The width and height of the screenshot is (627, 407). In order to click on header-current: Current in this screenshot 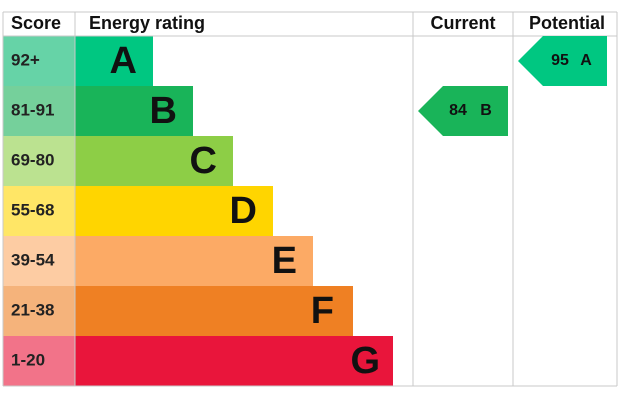, I will do `click(462, 23)`.